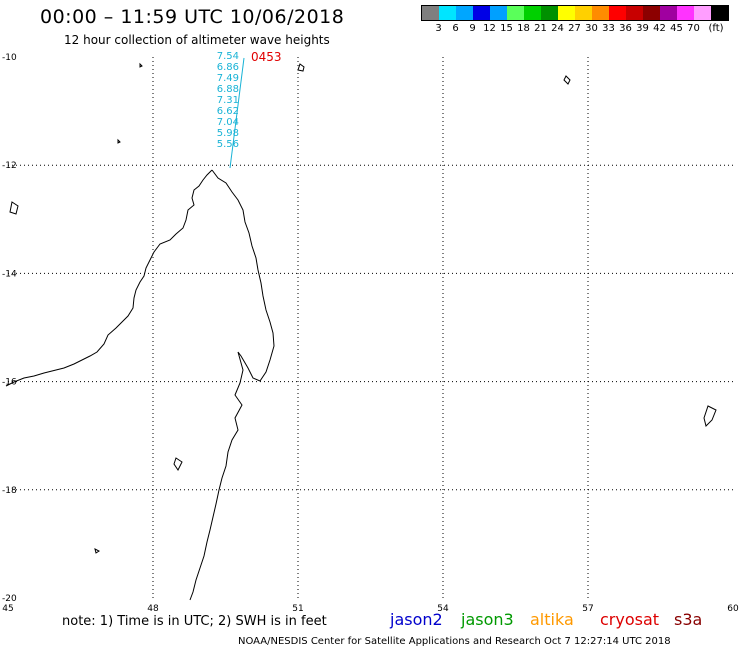 The image size is (740, 650). What do you see at coordinates (659, 28) in the screenshot?
I see `legend-label: 42` at bounding box center [659, 28].